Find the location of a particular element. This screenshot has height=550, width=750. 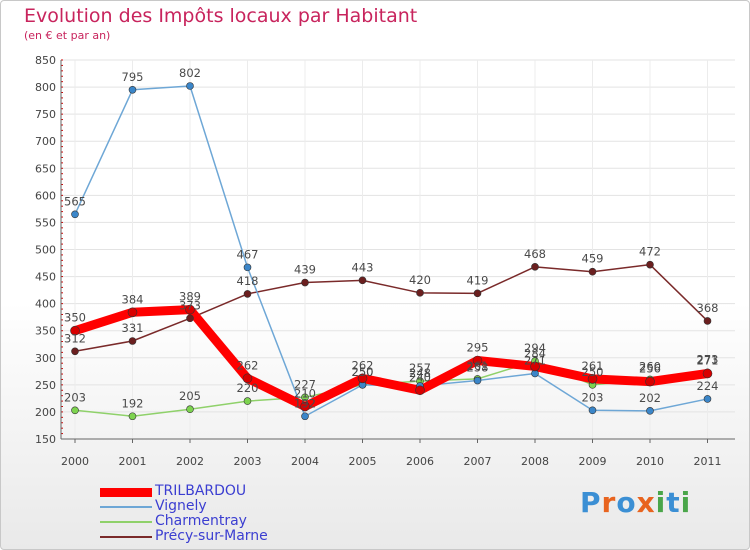

data-label: 443 is located at coordinates (363, 267).